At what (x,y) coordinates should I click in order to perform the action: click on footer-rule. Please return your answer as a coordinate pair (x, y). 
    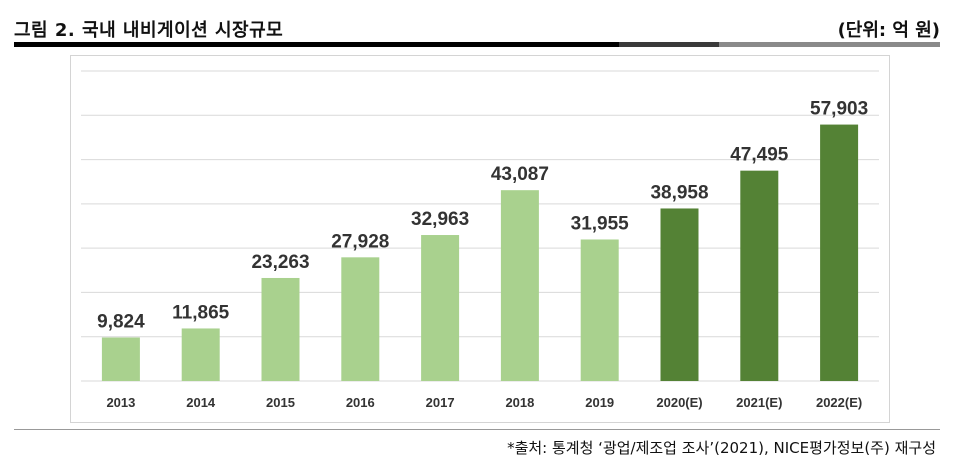
    Looking at the image, I should click on (477, 429).